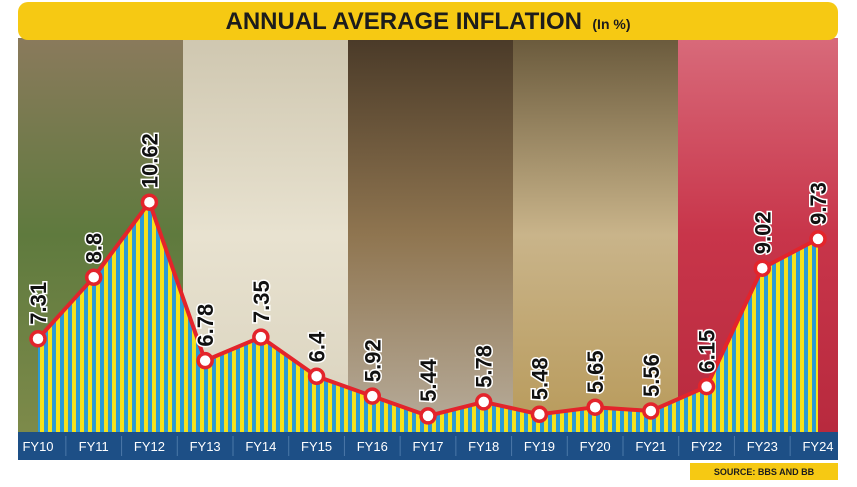  What do you see at coordinates (762, 232) in the screenshot?
I see `value-label: 9.02` at bounding box center [762, 232].